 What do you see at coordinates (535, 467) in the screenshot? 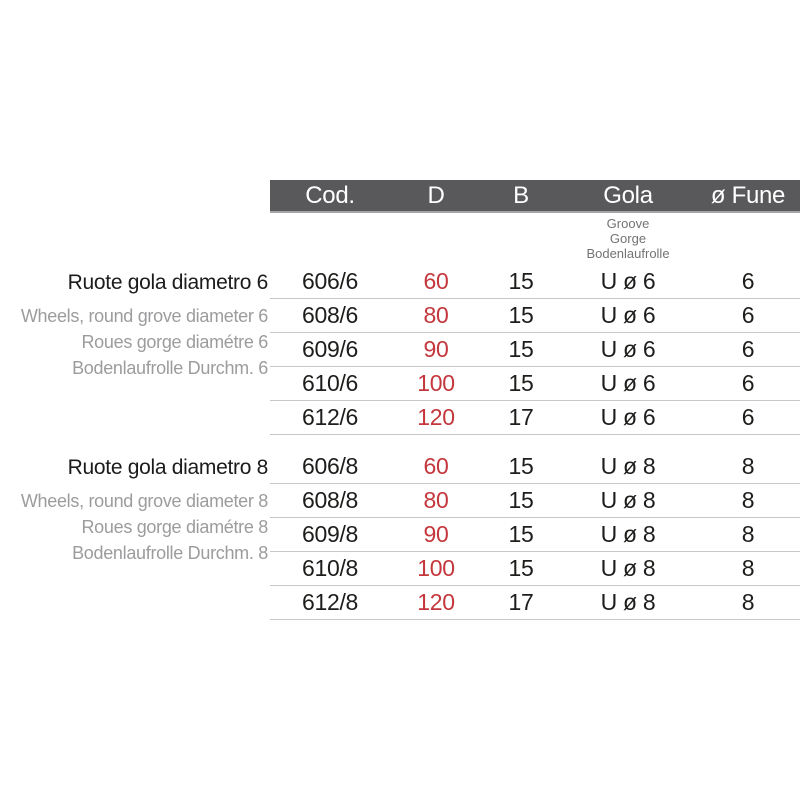
I see `table-row: 606/8 60 15 U ø 8 8` at bounding box center [535, 467].